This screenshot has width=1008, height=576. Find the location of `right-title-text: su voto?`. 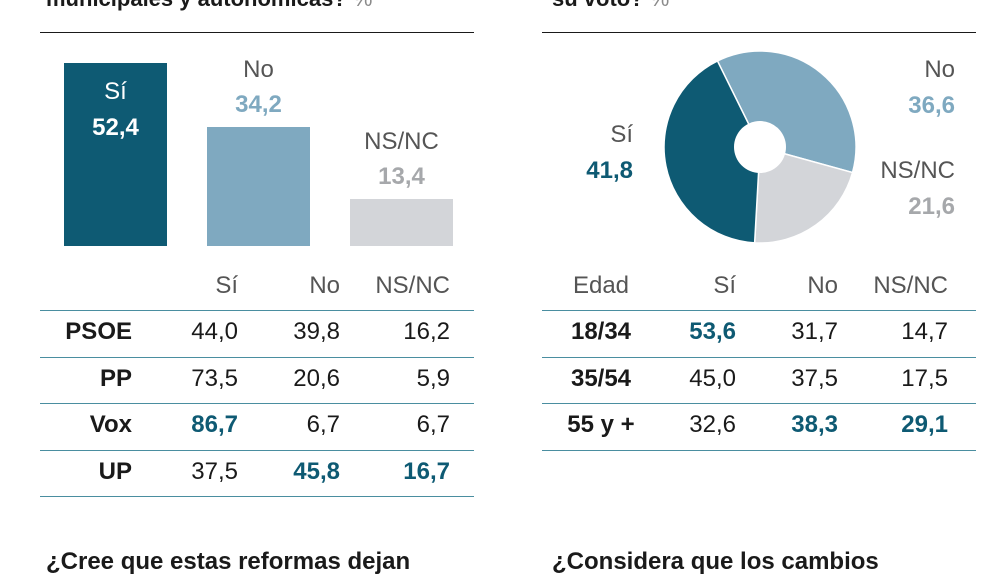

right-title-text: su voto? is located at coordinates (598, 5).